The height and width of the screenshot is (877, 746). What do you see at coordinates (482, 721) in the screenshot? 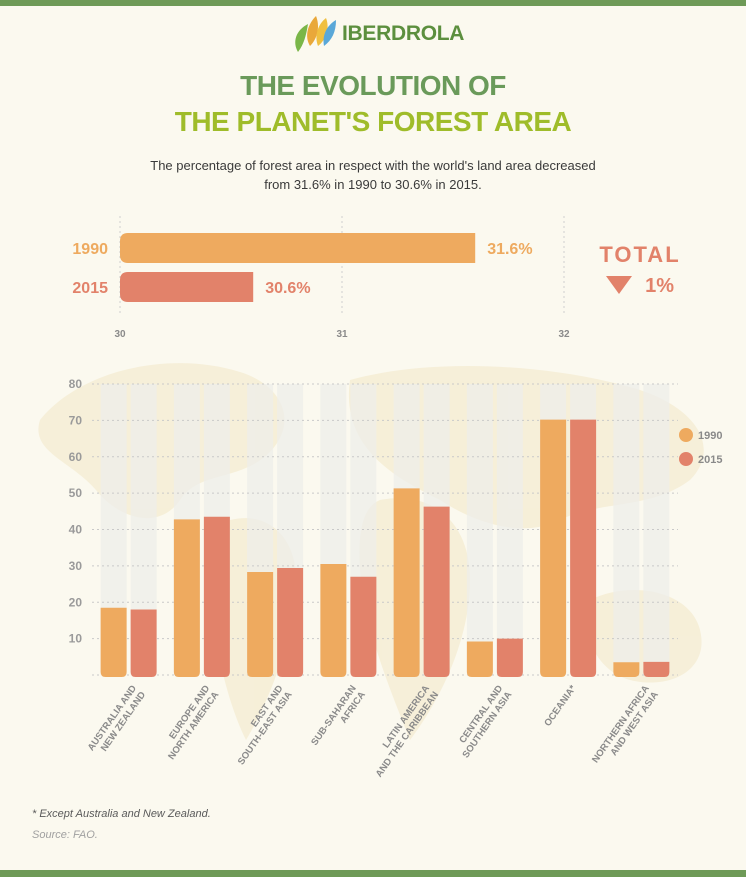
I see `category-label: CENTRAL ANDSOUTHERN ASIA` at bounding box center [482, 721].